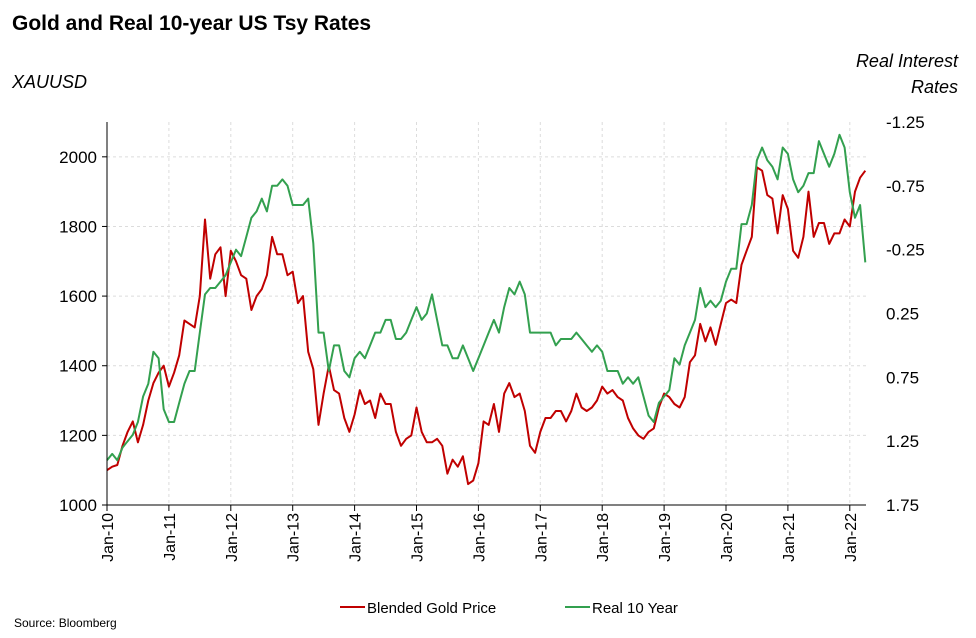 Image resolution: width=976 pixels, height=638 pixels. I want to click on left-axis-tick-label: 1800, so click(78, 226).